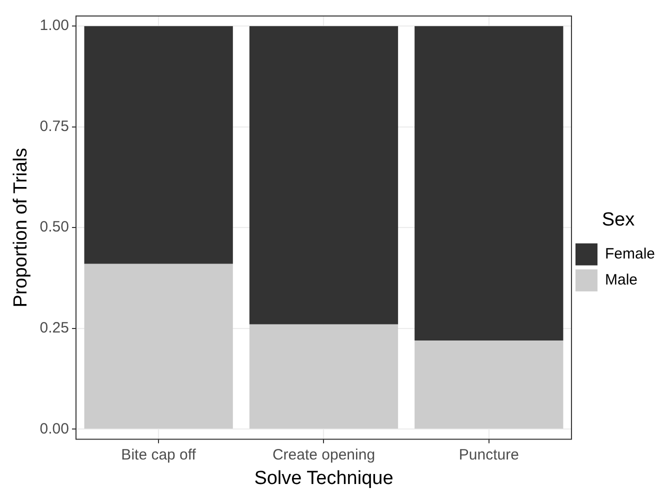  I want to click on y-tick-label: 1.00, so click(54, 25).